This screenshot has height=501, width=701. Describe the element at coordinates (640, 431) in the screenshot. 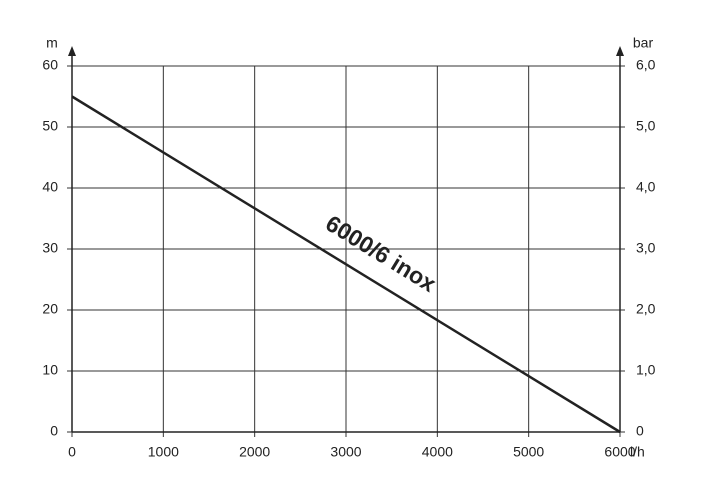

I see `y2-tick-label: 0` at that location.